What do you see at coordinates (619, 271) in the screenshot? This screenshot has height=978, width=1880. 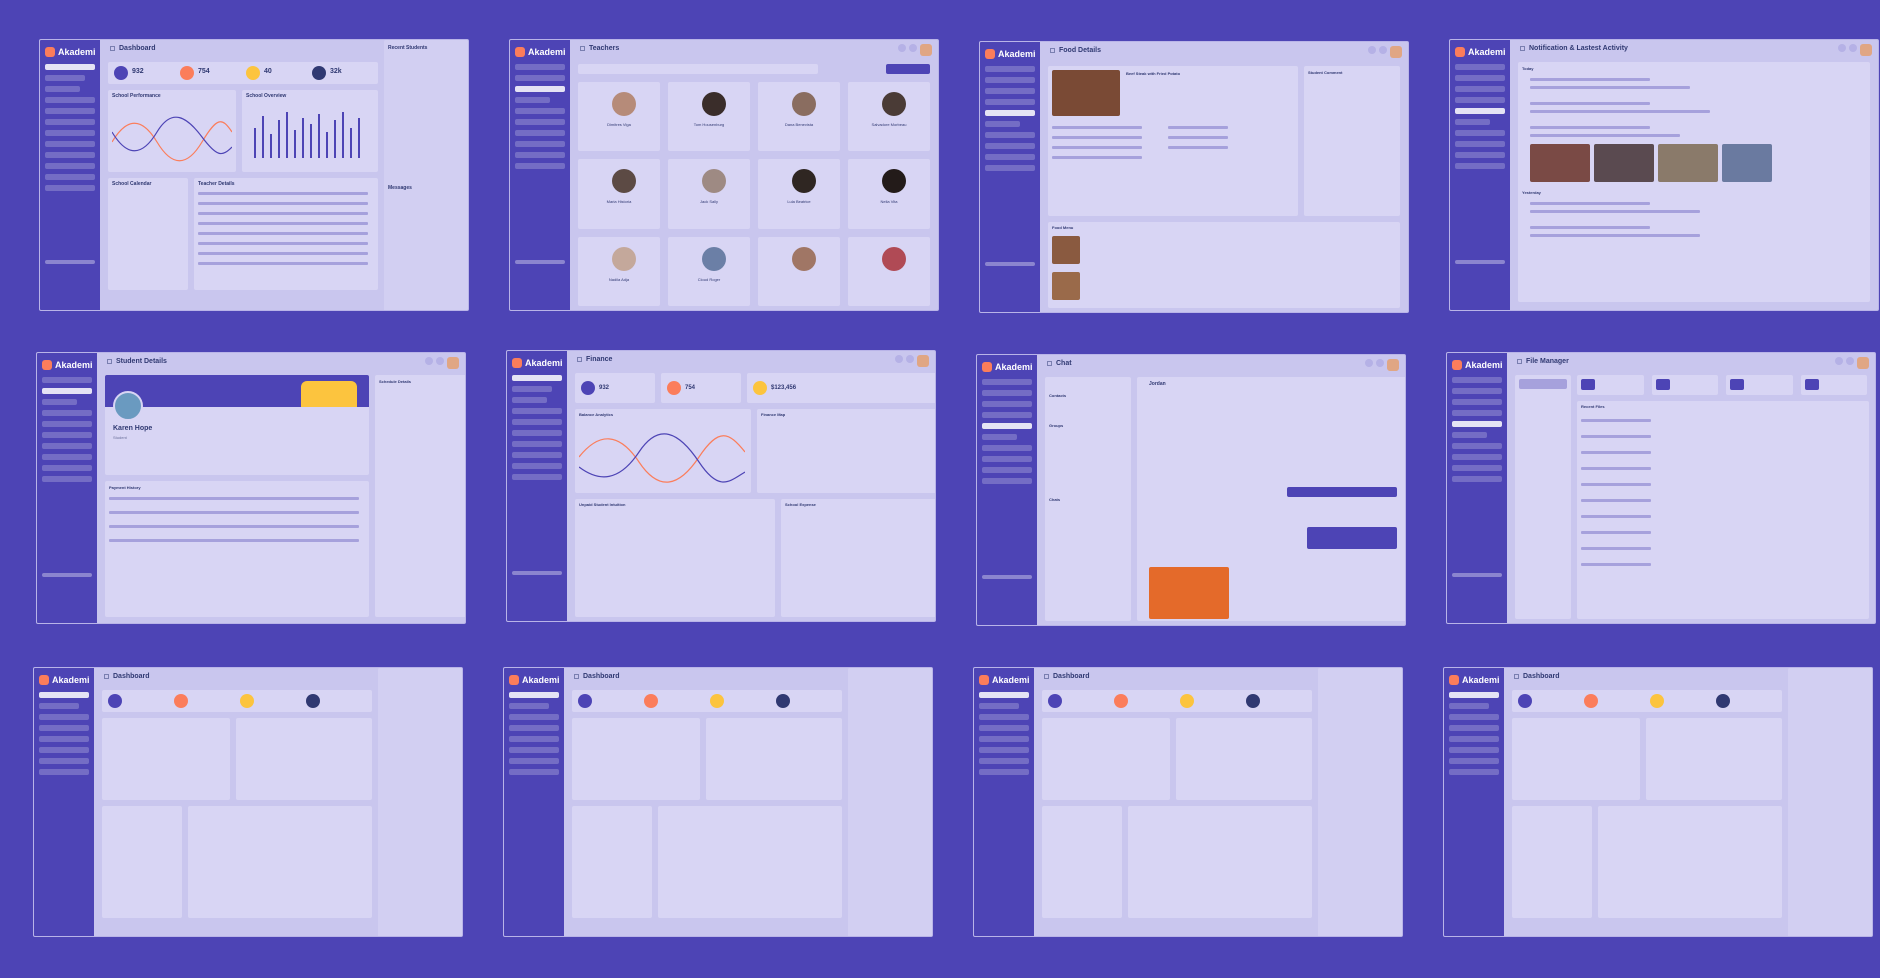 I see `teacher-card: Nadila Adja` at bounding box center [619, 271].